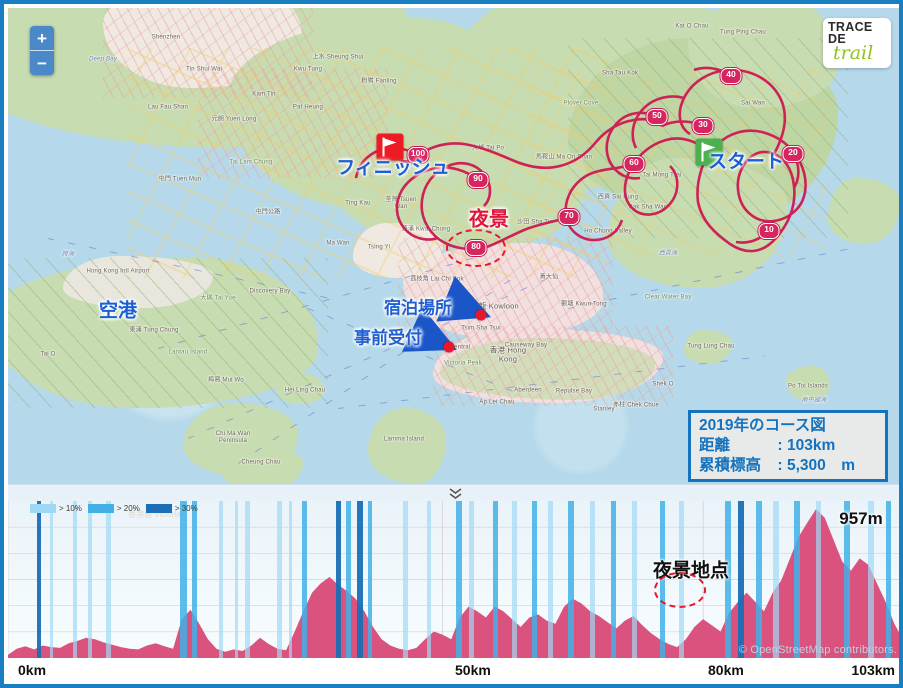 This screenshot has height=688, width=903. I want to click on distance-axis: 0km 50km 80km 103km, so click(453, 671).